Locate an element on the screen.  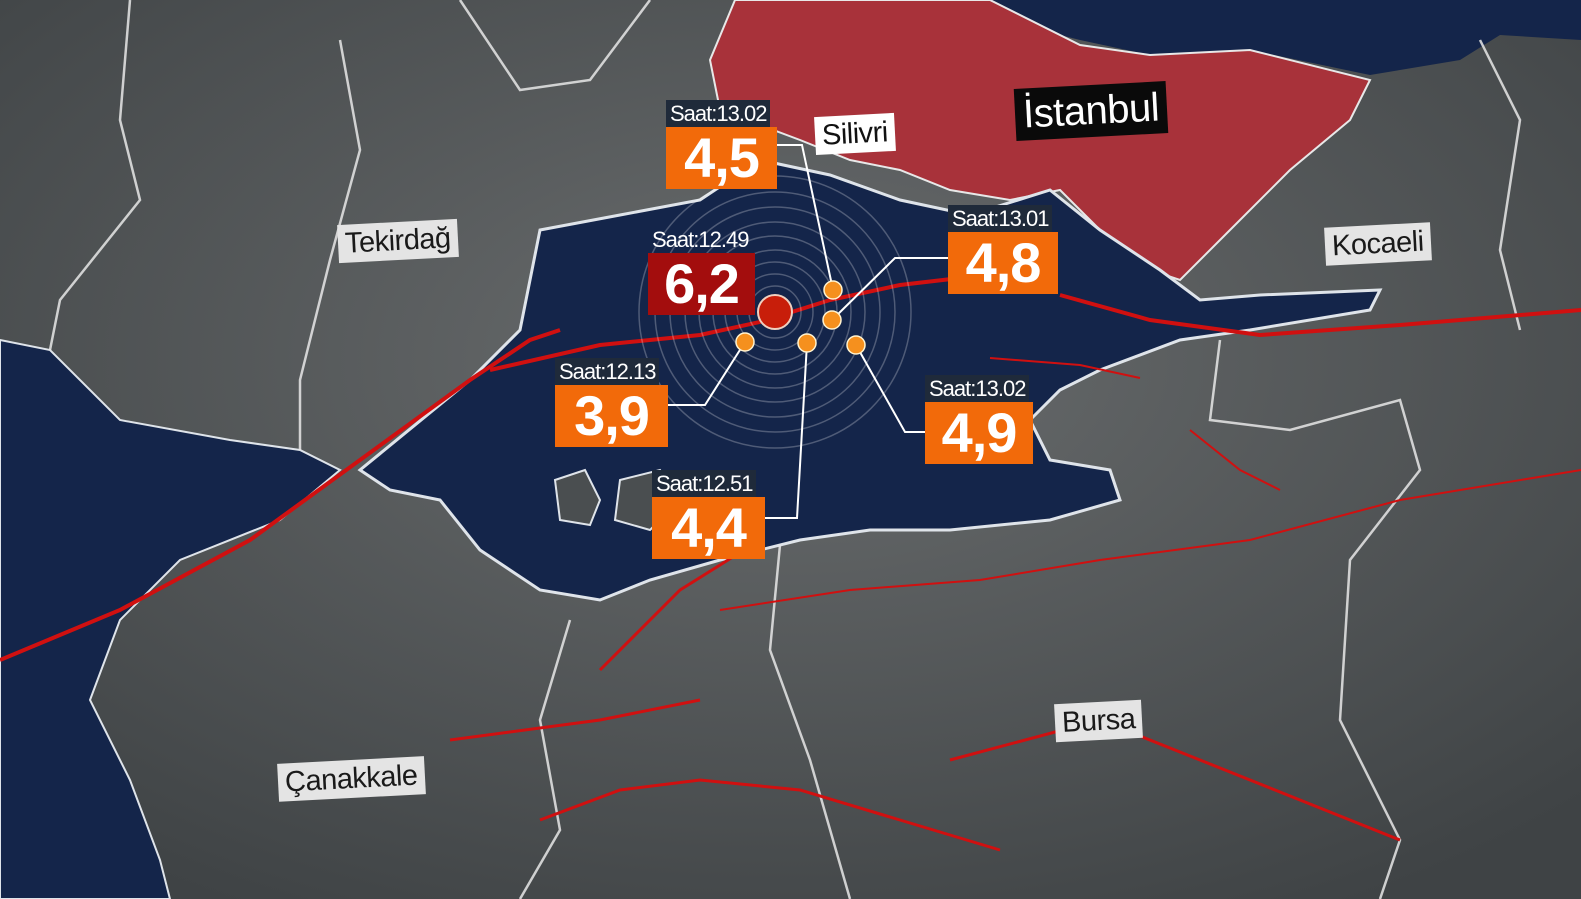
quake-label: Saat:12.13 3,9 is located at coordinates (611, 402).